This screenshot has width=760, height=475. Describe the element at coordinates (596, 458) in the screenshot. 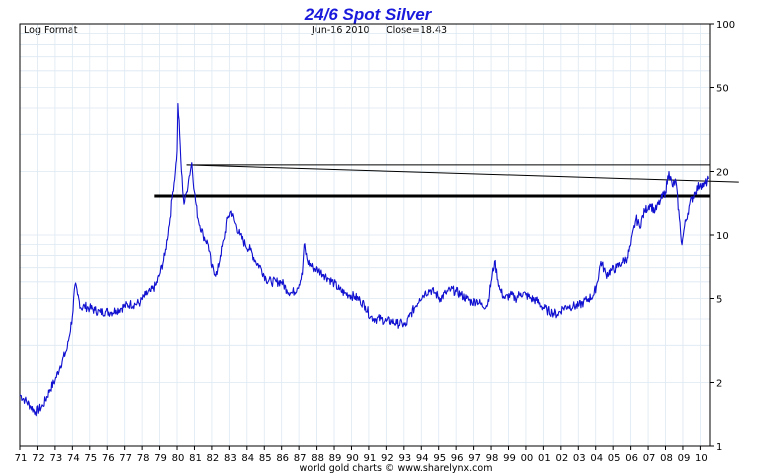

I see `x-tick-label: 04` at that location.